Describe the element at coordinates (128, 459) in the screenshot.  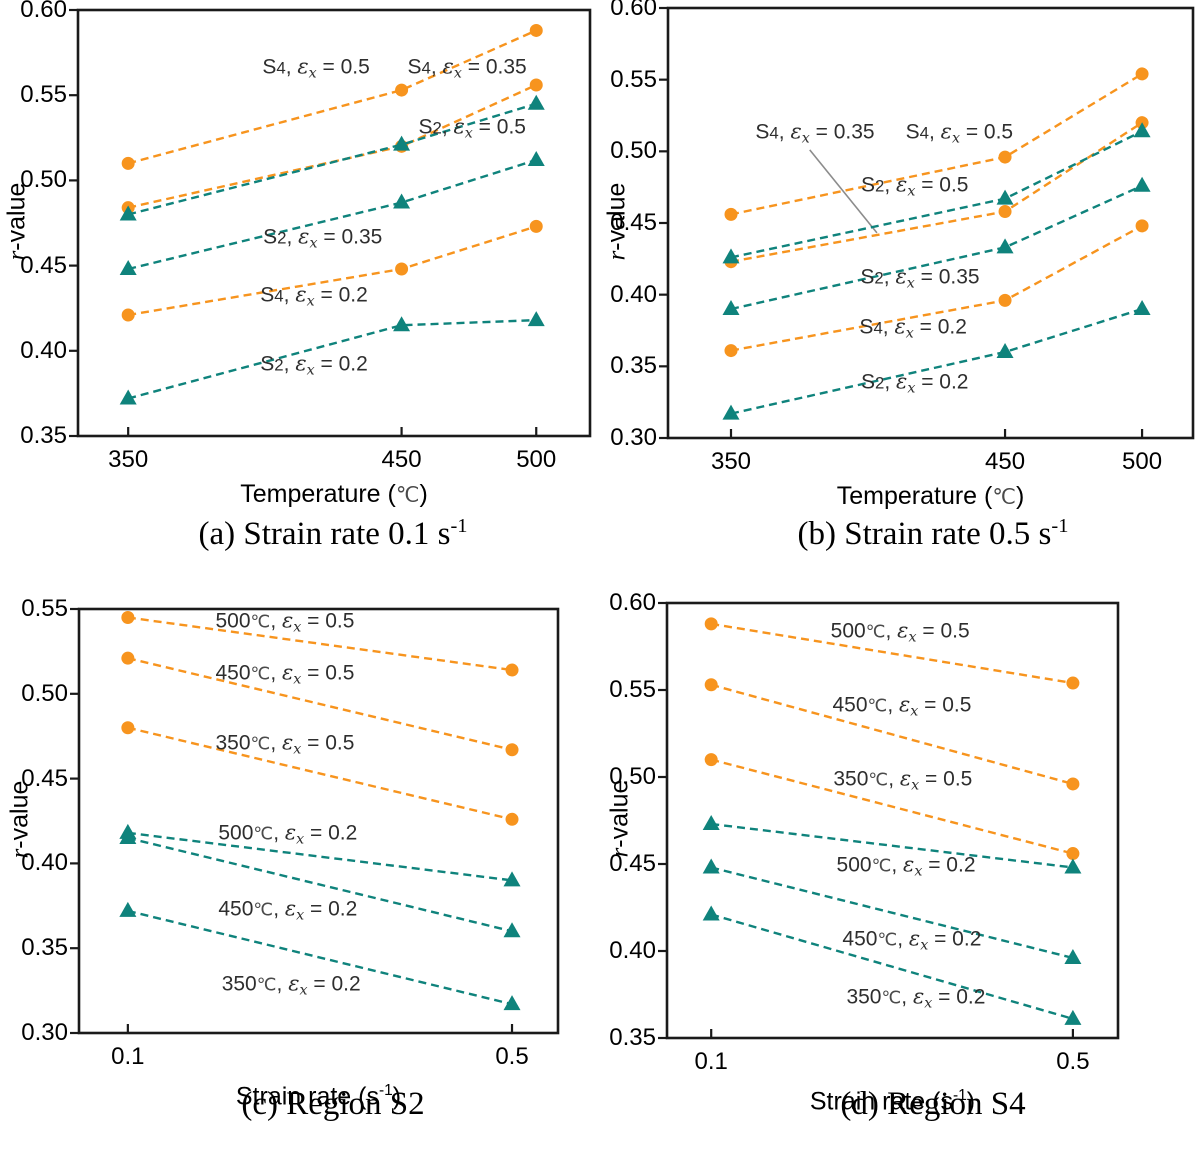
I see `x-tick-label: 350` at that location.